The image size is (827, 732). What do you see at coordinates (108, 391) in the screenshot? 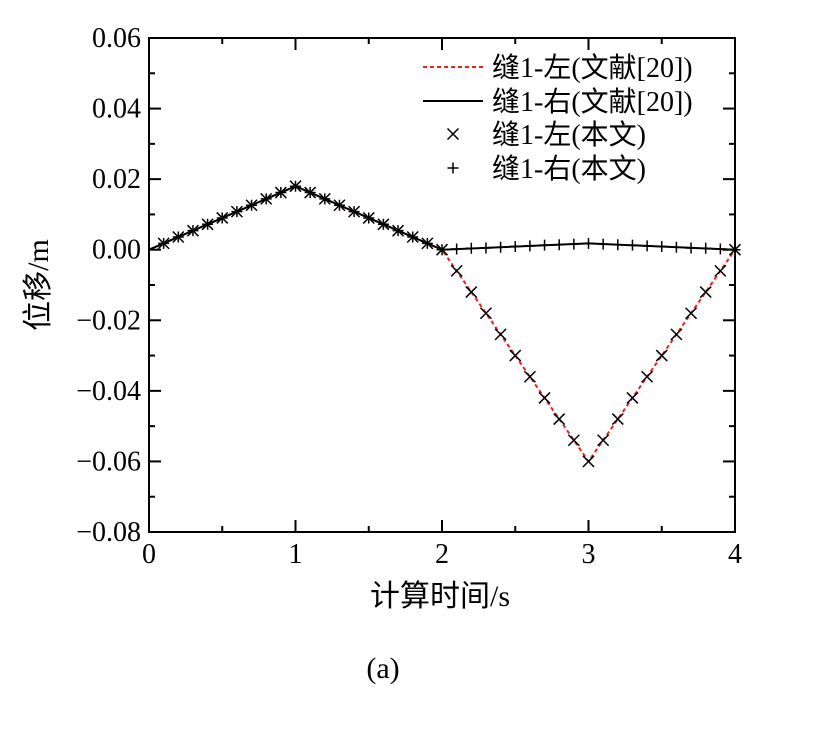
I see `y-tick-label: −0.04` at bounding box center [108, 391].